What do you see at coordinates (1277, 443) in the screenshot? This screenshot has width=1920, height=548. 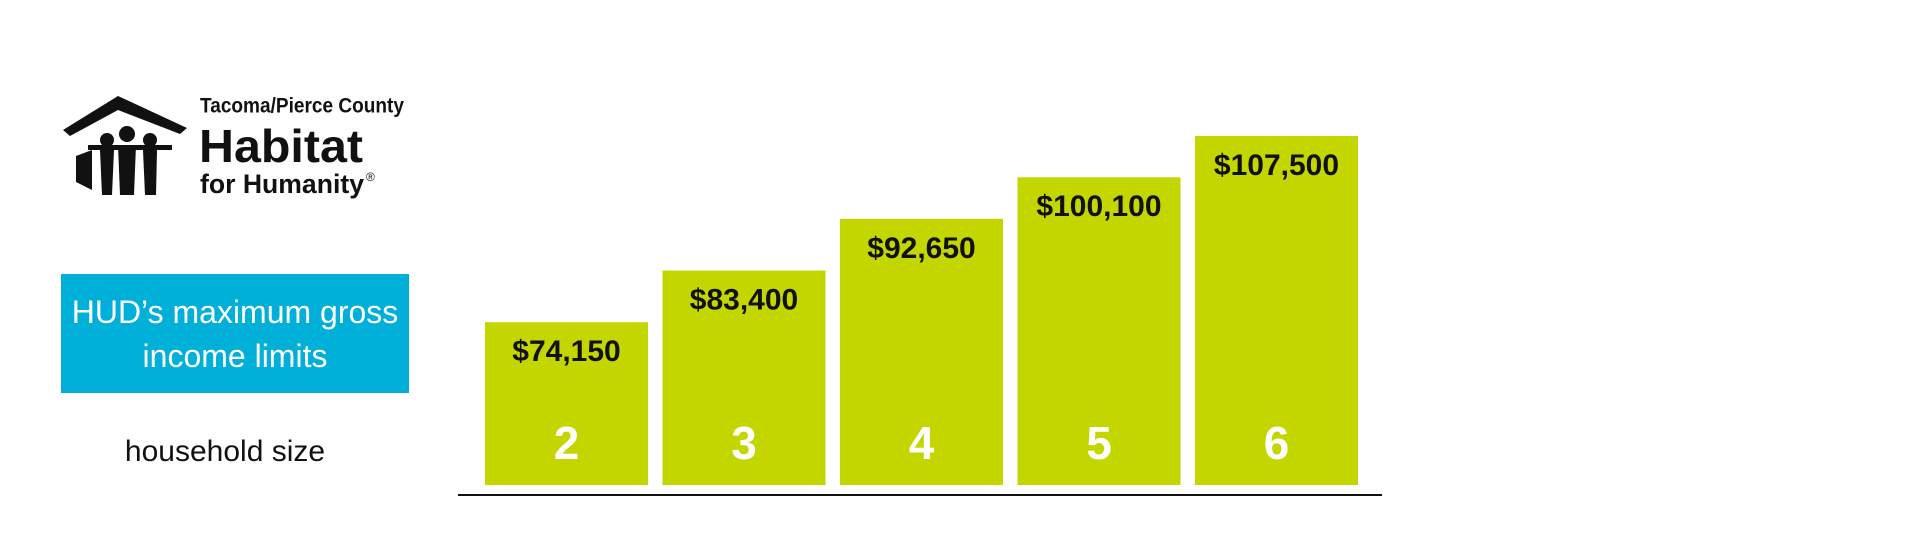 I see `x-tick-label: 6` at bounding box center [1277, 443].